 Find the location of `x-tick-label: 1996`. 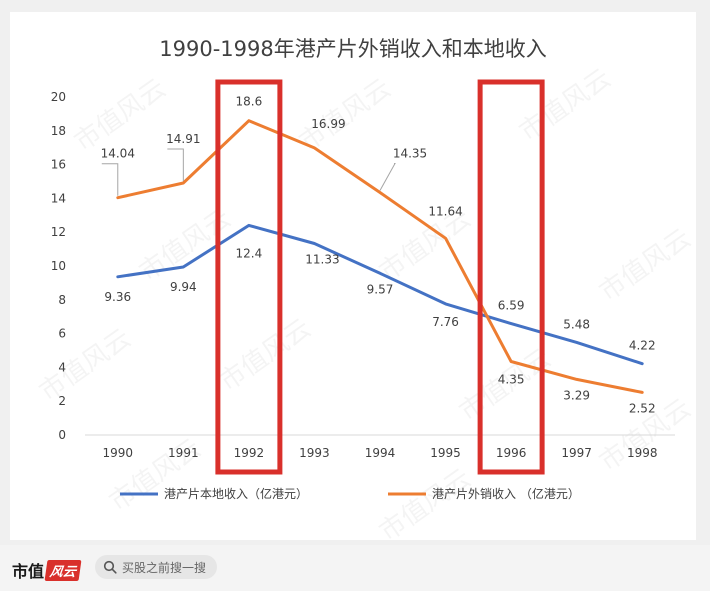

x-tick-label: 1996 is located at coordinates (511, 453).